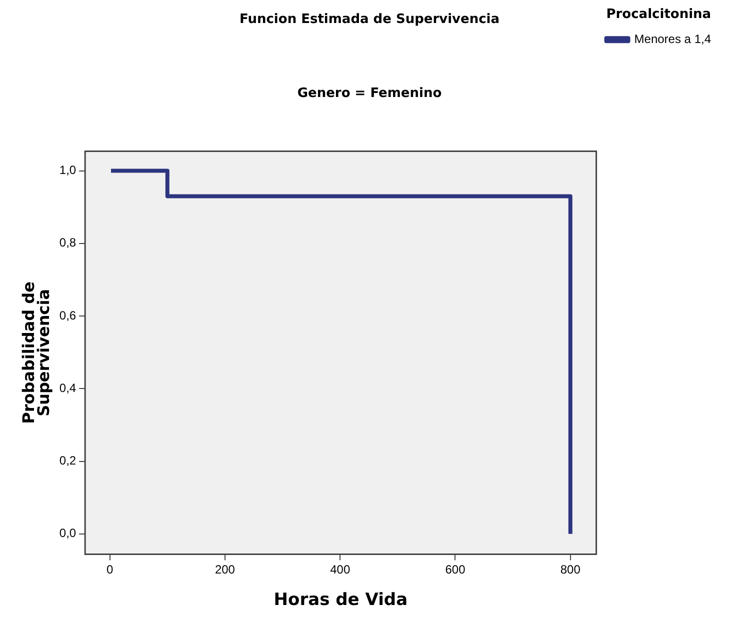  Describe the element at coordinates (67, 243) in the screenshot. I see `y-tick-label: 0,8` at that location.